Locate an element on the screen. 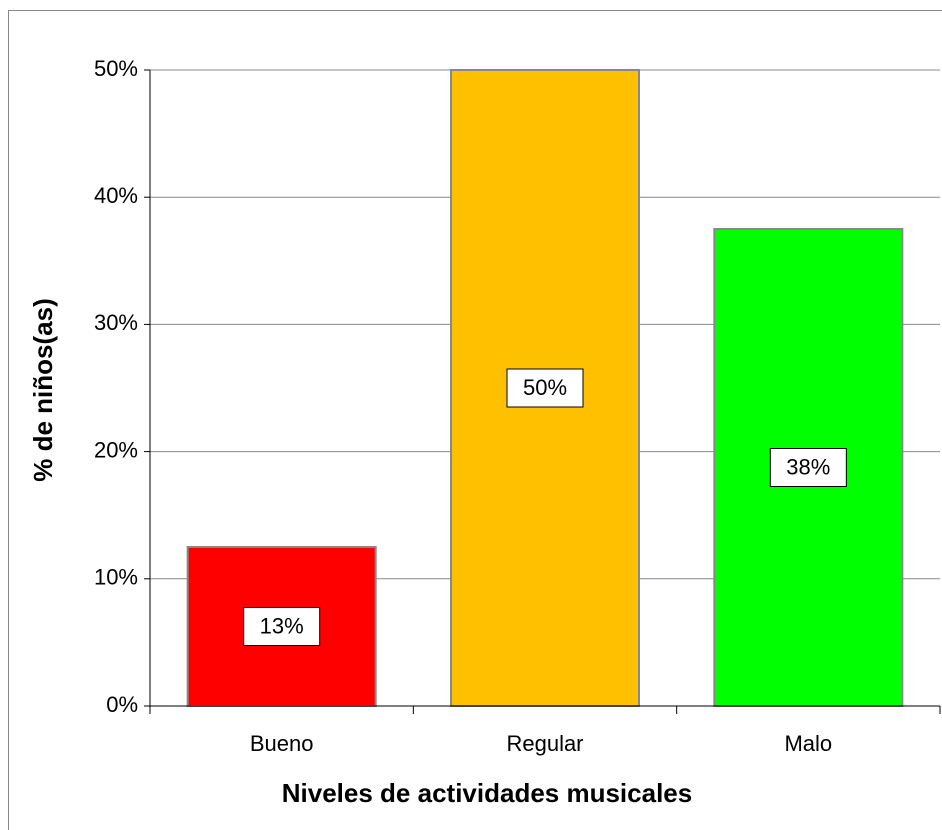  x-tick-label: Bueno is located at coordinates (282, 743).